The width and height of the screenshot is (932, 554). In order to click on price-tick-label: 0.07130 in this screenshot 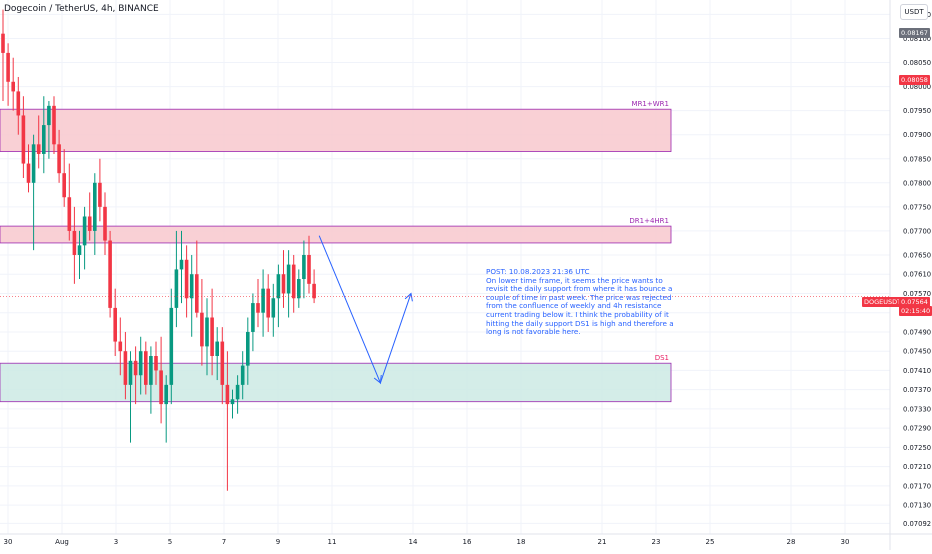, I will do `click(917, 506)`.